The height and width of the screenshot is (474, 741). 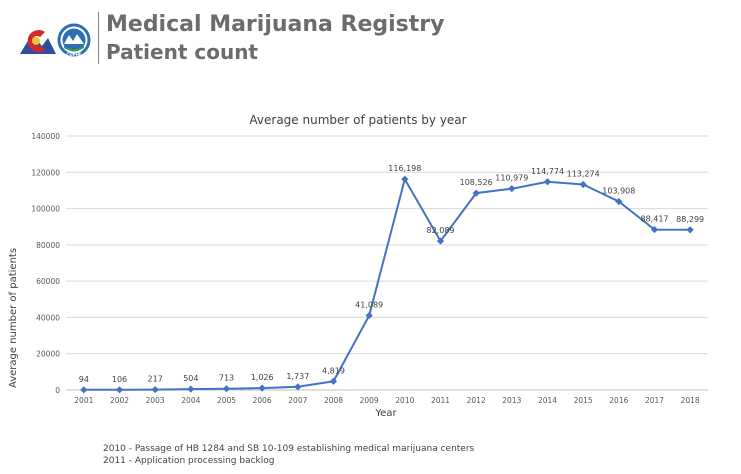 What do you see at coordinates (190, 378) in the screenshot?
I see `data-label: 504` at bounding box center [190, 378].